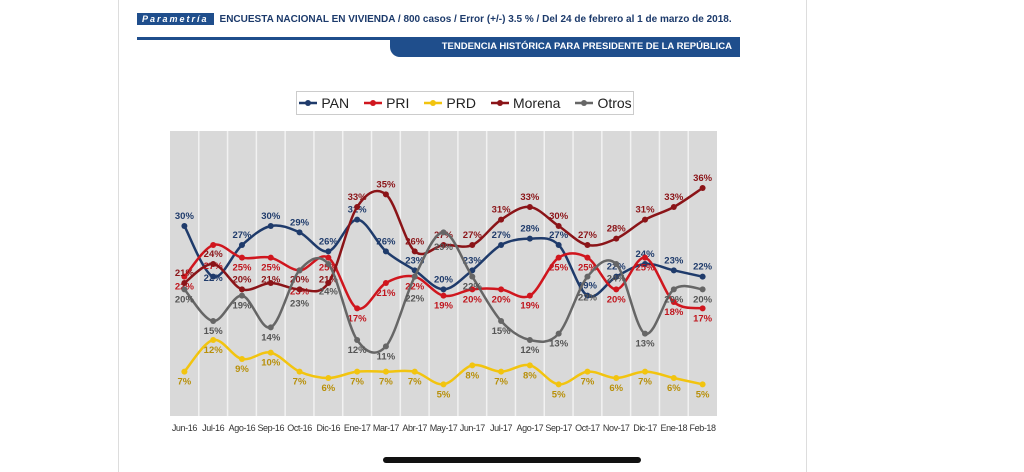 Image resolution: width=1024 pixels, height=472 pixels. Describe the element at coordinates (214, 331) in the screenshot. I see `data-label-otros: 15%` at that location.